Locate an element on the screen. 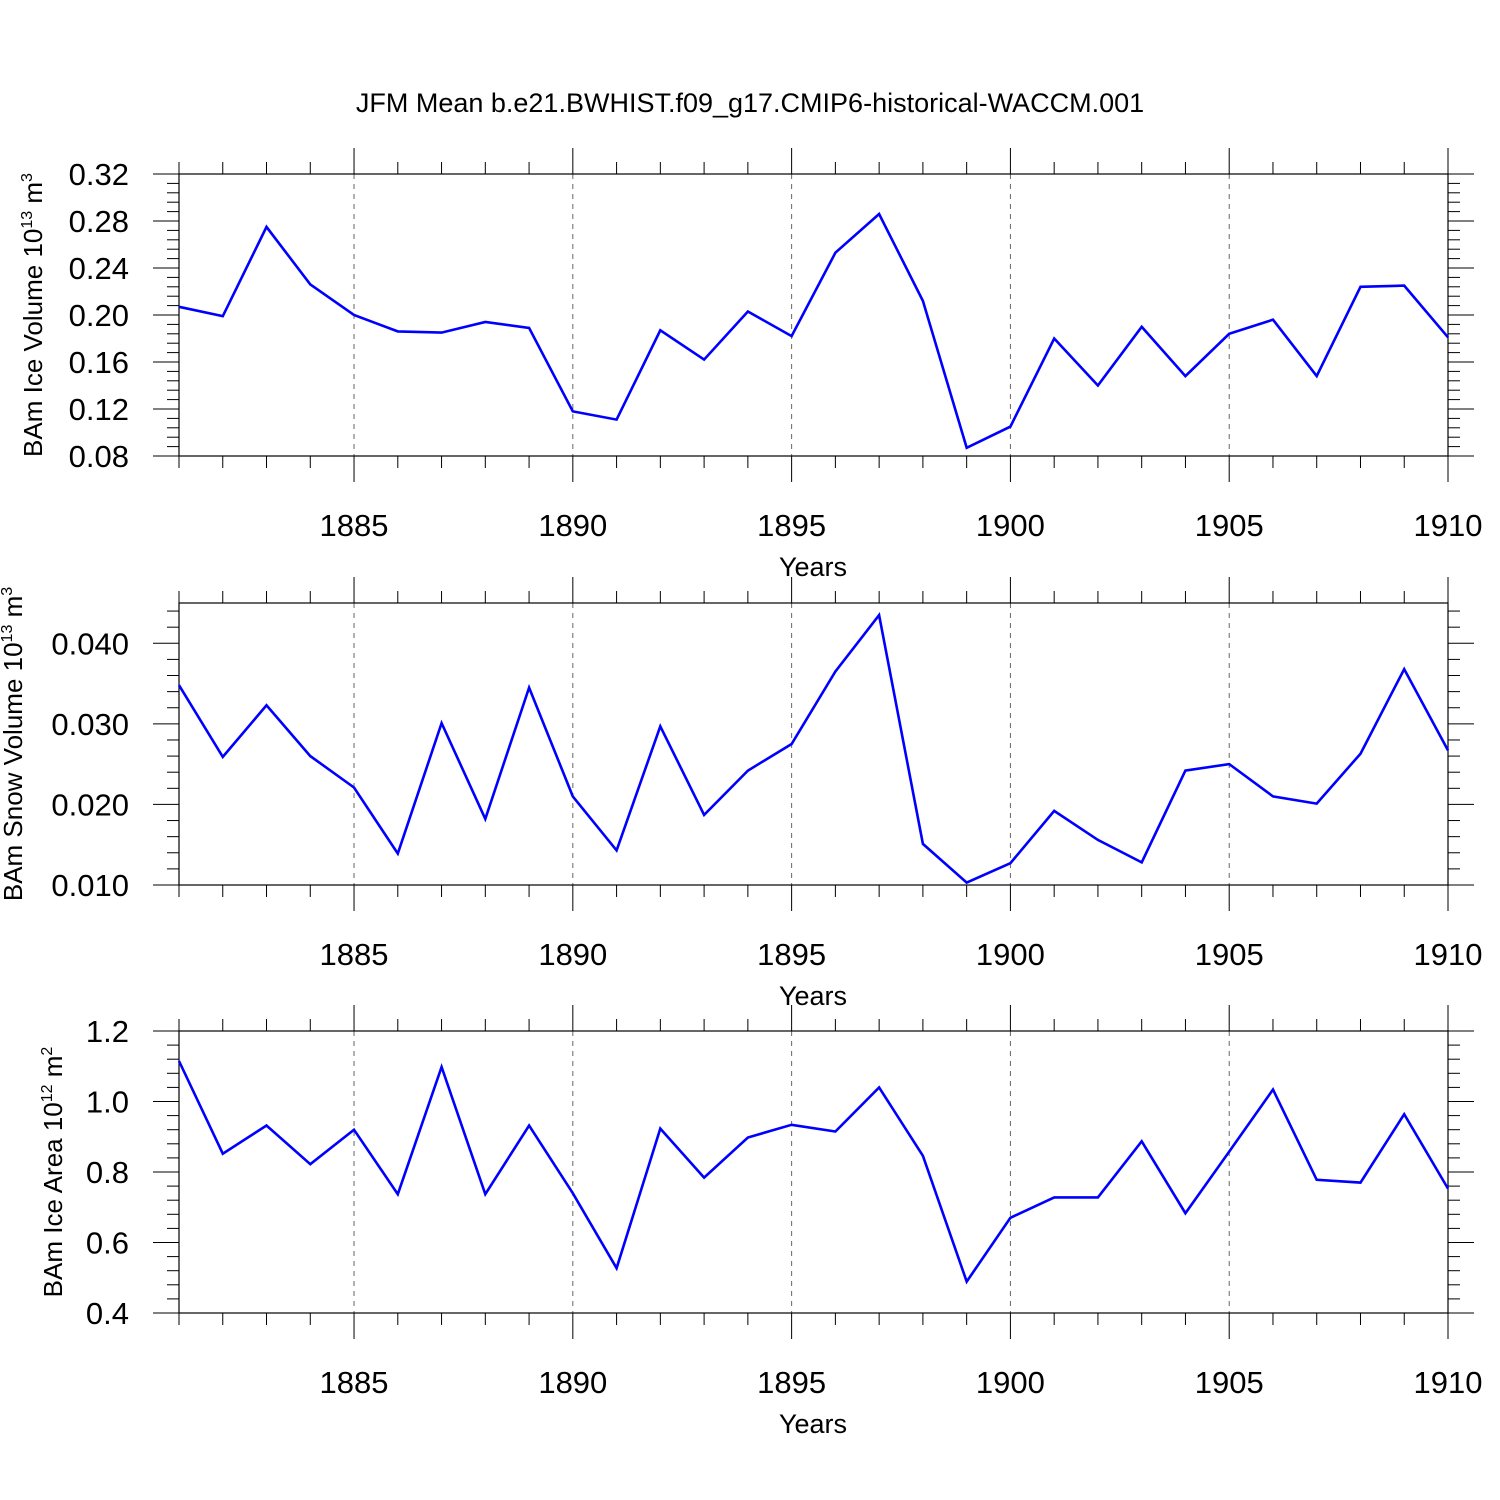 This screenshot has width=1500, height=1500. chart-0-x-axis-label: Years is located at coordinates (813, 567).